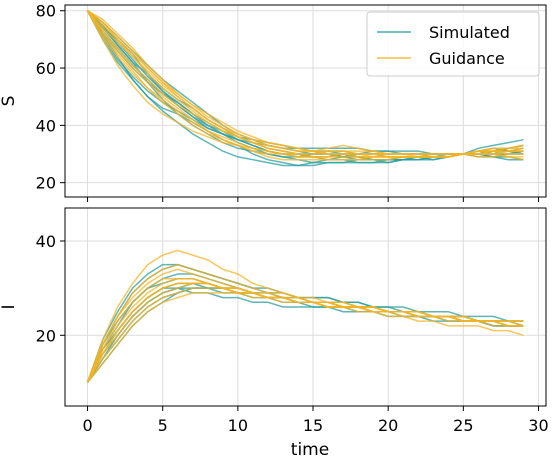  What do you see at coordinates (310, 450) in the screenshot?
I see `x-axis-label: time` at bounding box center [310, 450].